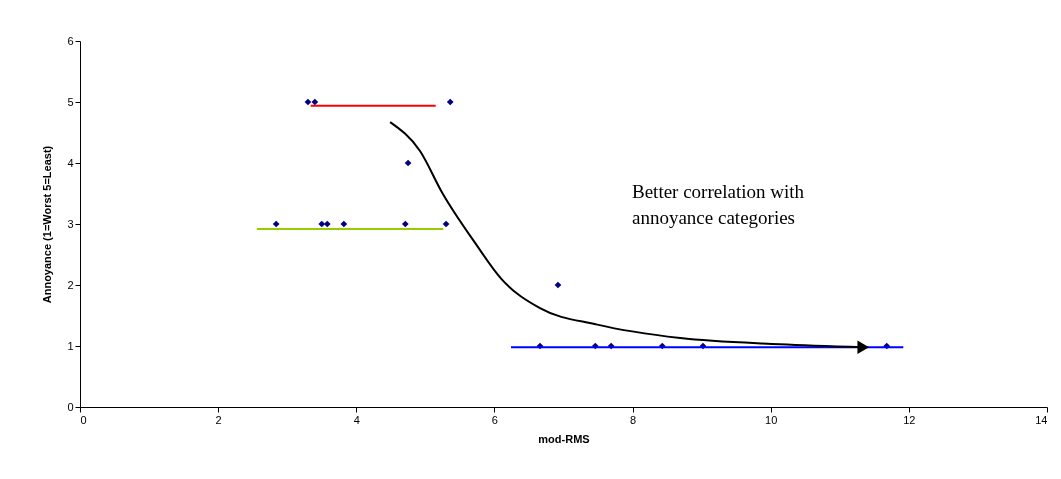  What do you see at coordinates (771, 419) in the screenshot?
I see `x-tick-label: 10` at bounding box center [771, 419].